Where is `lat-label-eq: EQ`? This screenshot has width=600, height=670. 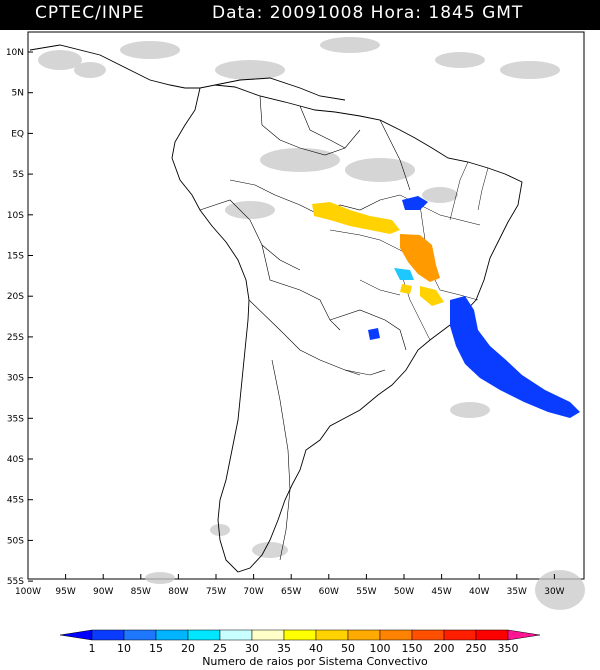
lat-label-eq: EQ is located at coordinates (17, 134).